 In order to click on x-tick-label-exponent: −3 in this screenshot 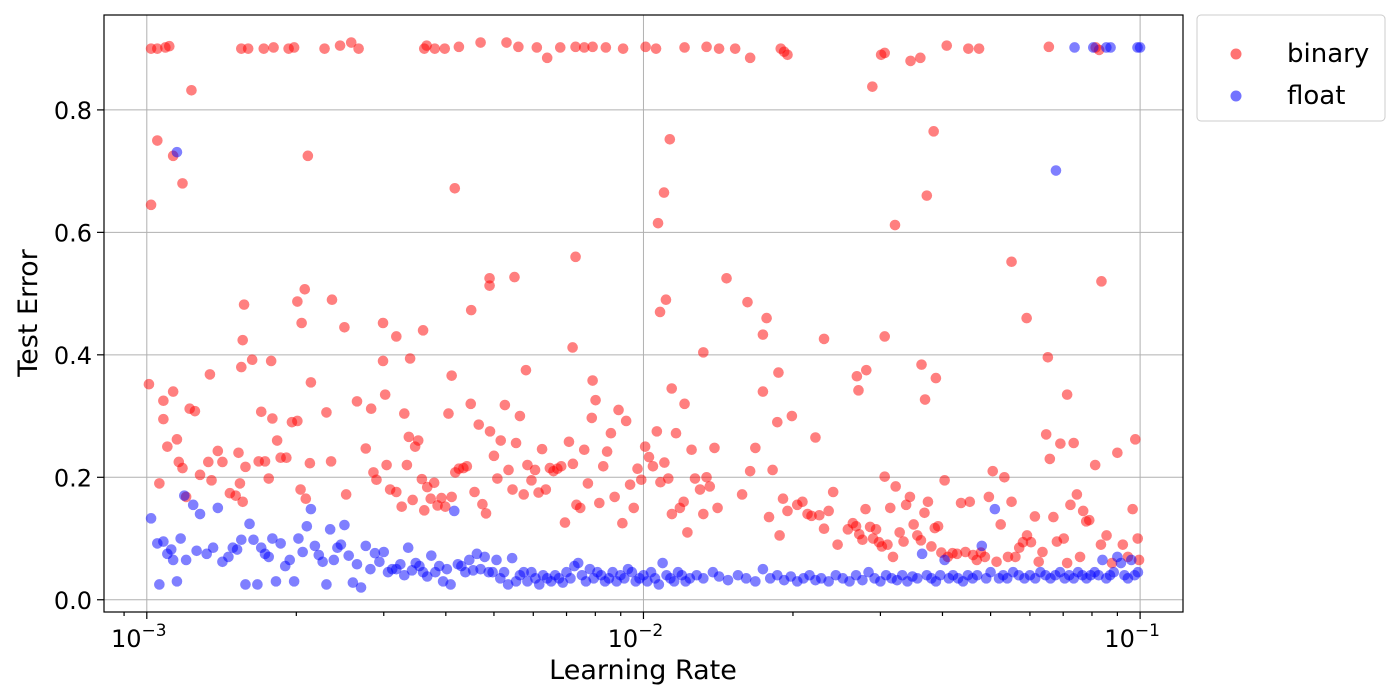, I will do `click(154, 631)`.